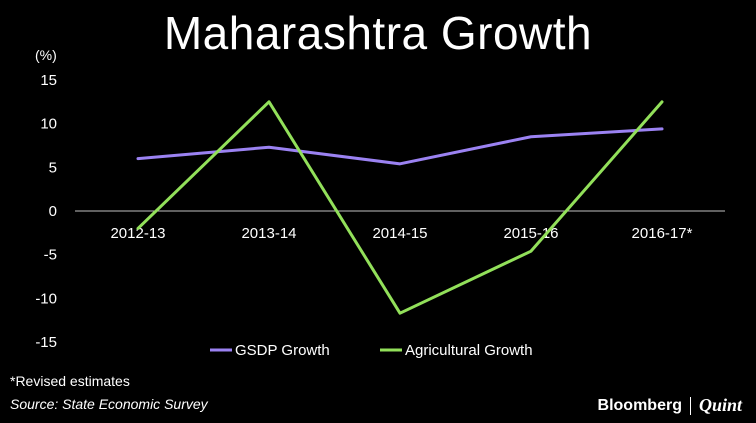  What do you see at coordinates (70, 381) in the screenshot?
I see `footnote: *Revised estimates` at bounding box center [70, 381].